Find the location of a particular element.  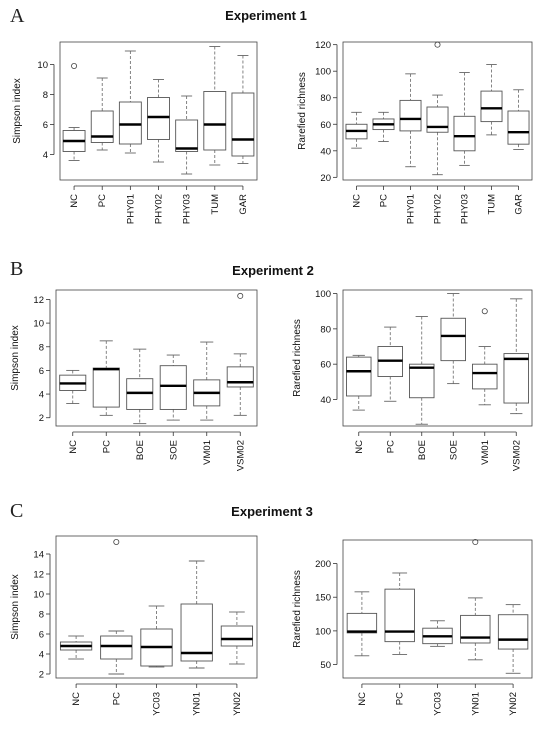

y-tick-label: 150 is located at coordinates (323, 598).